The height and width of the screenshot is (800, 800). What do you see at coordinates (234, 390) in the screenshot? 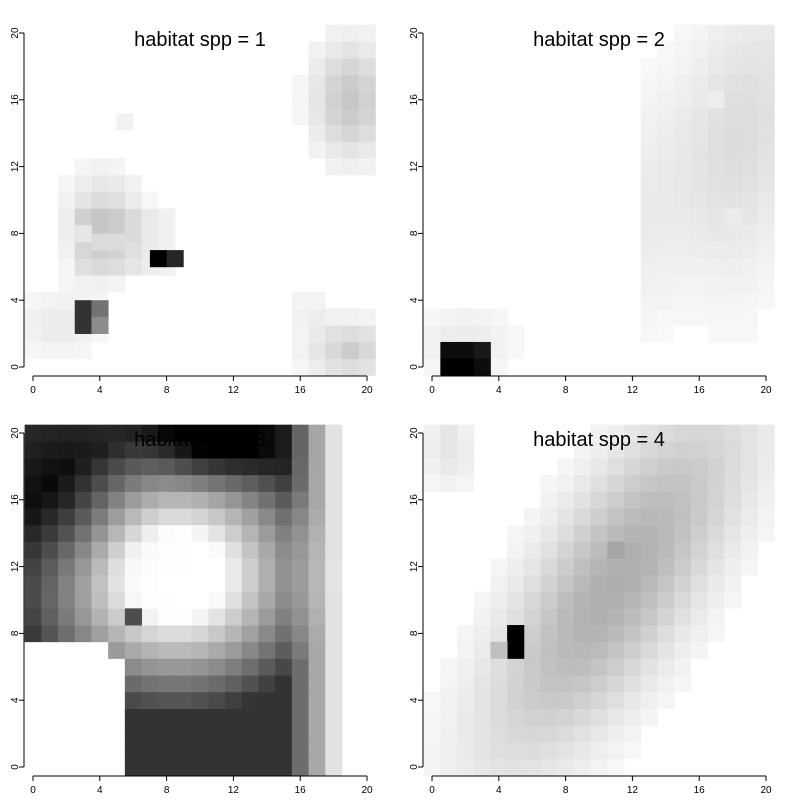
I see `x-tick-label: 12` at bounding box center [234, 390].